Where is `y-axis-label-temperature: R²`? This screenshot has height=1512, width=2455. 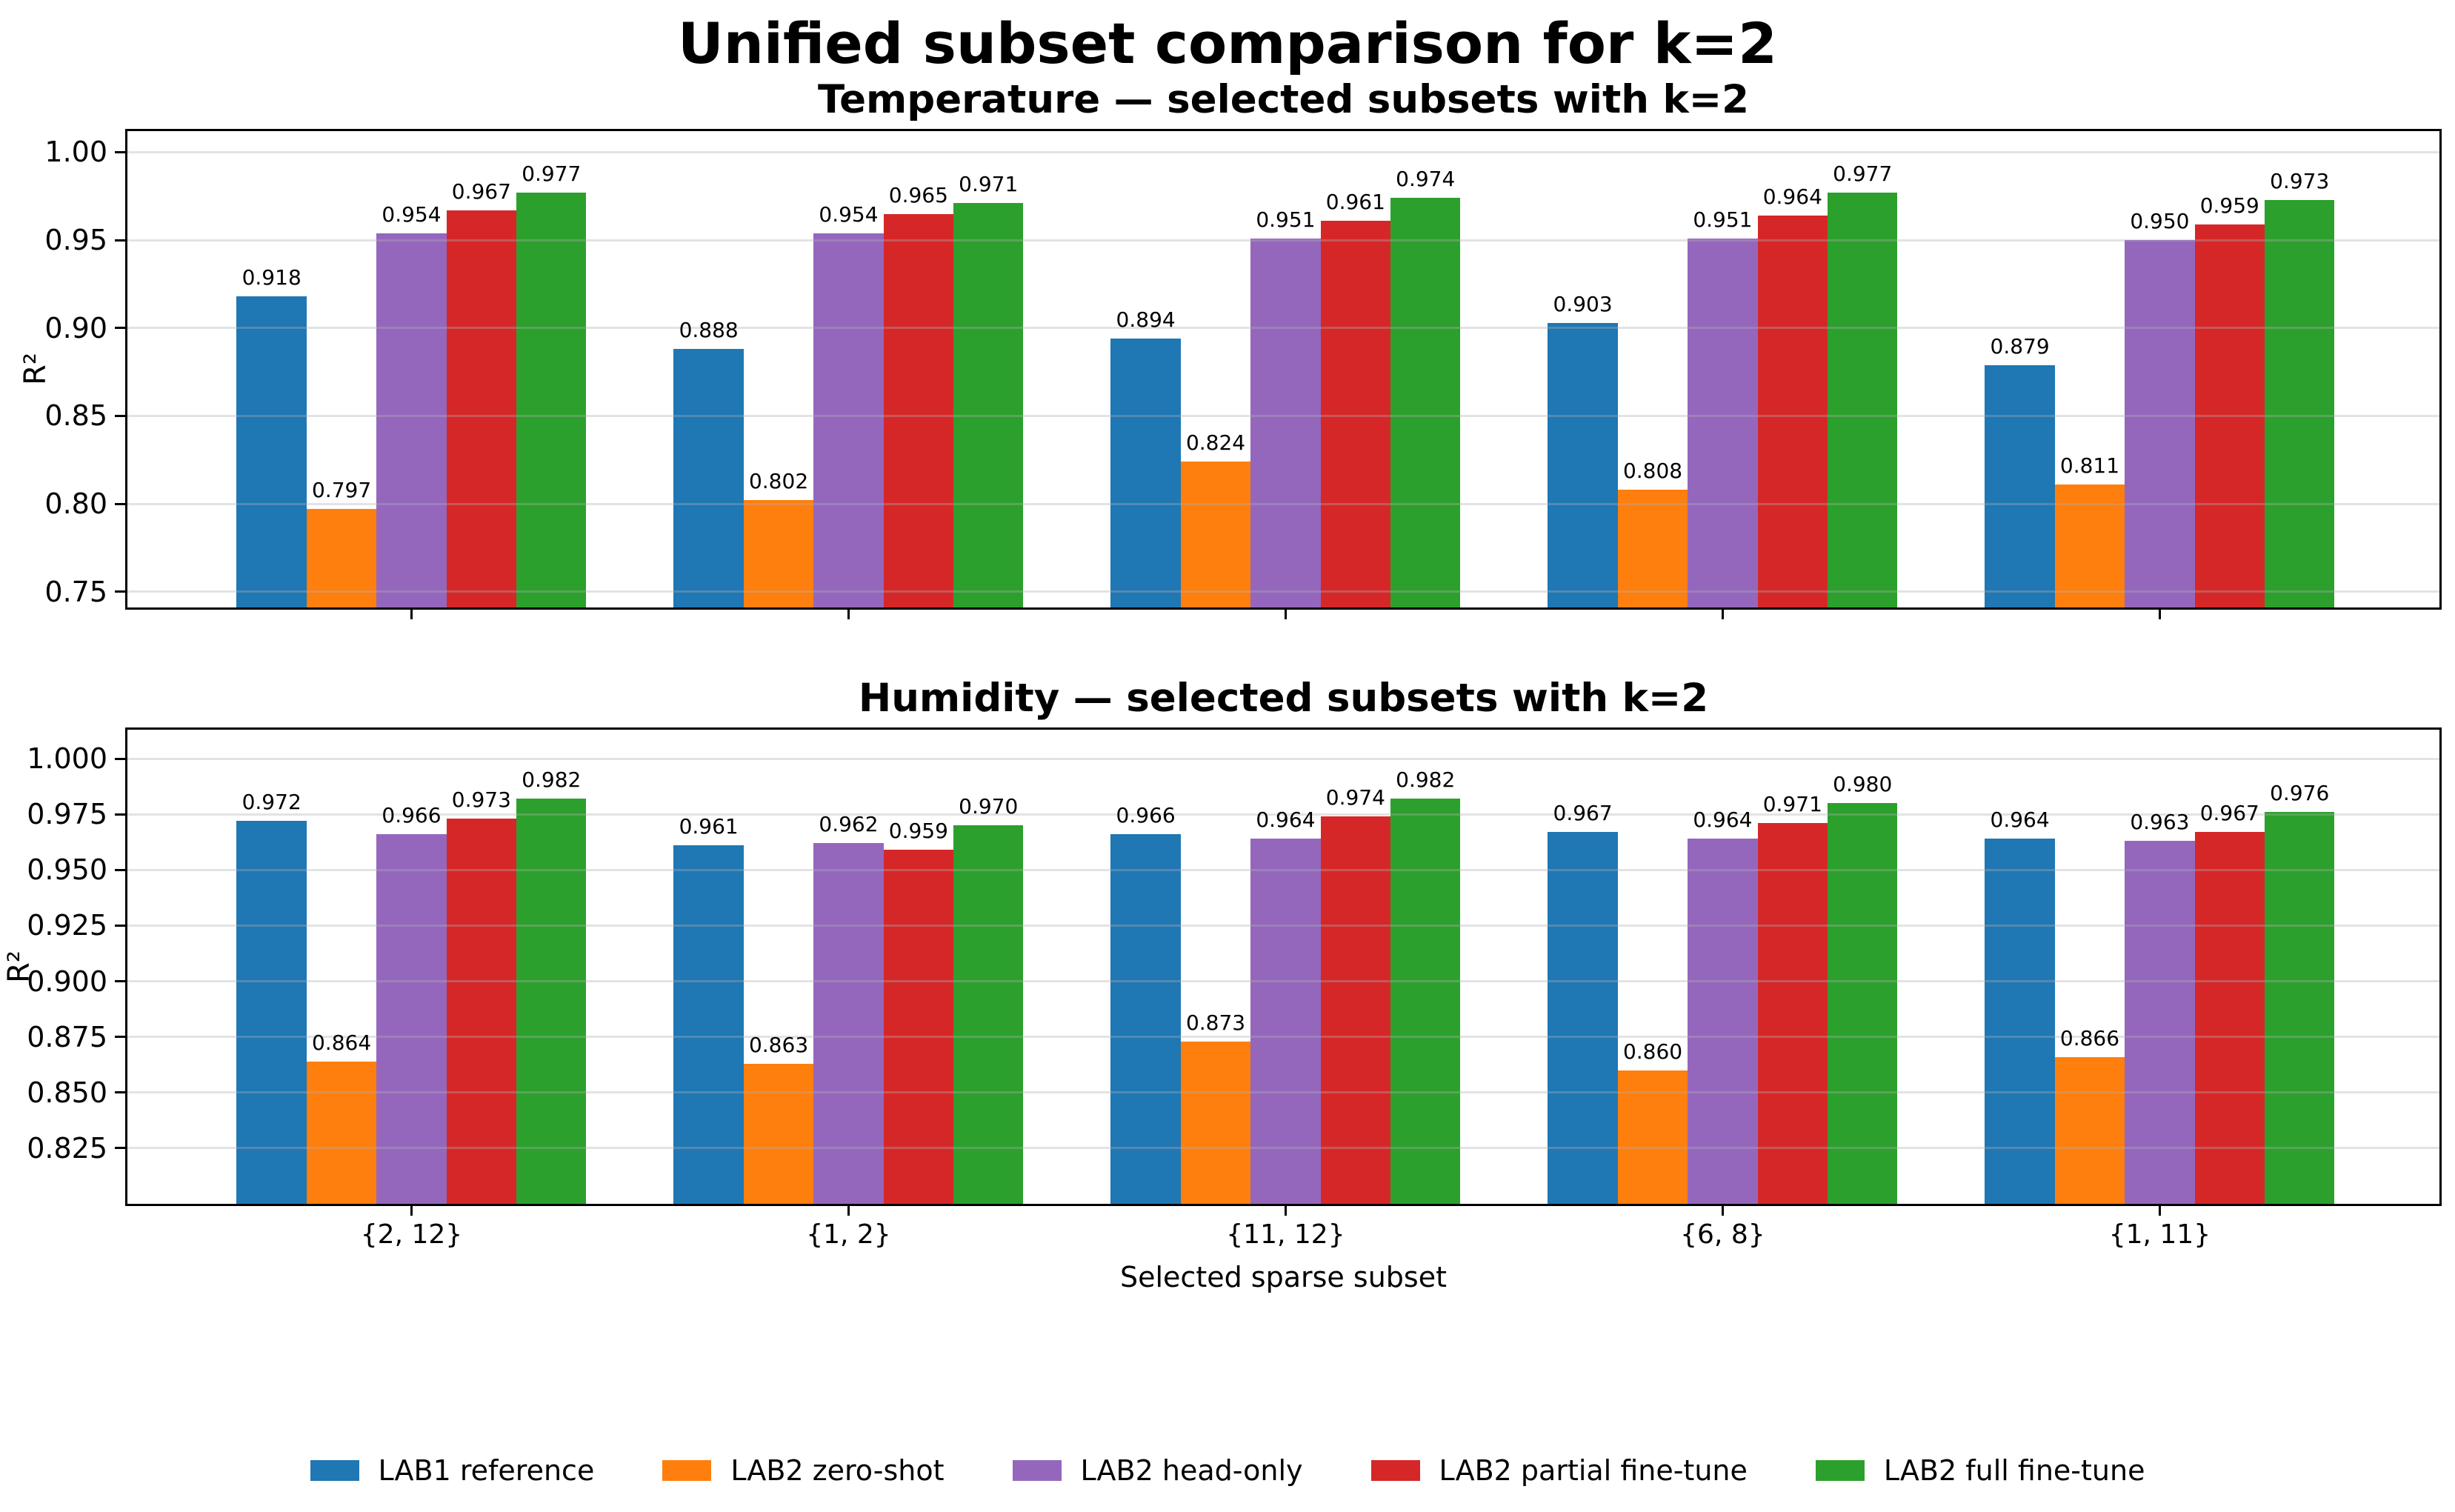
y-axis-label-temperature: R² is located at coordinates (36, 369).